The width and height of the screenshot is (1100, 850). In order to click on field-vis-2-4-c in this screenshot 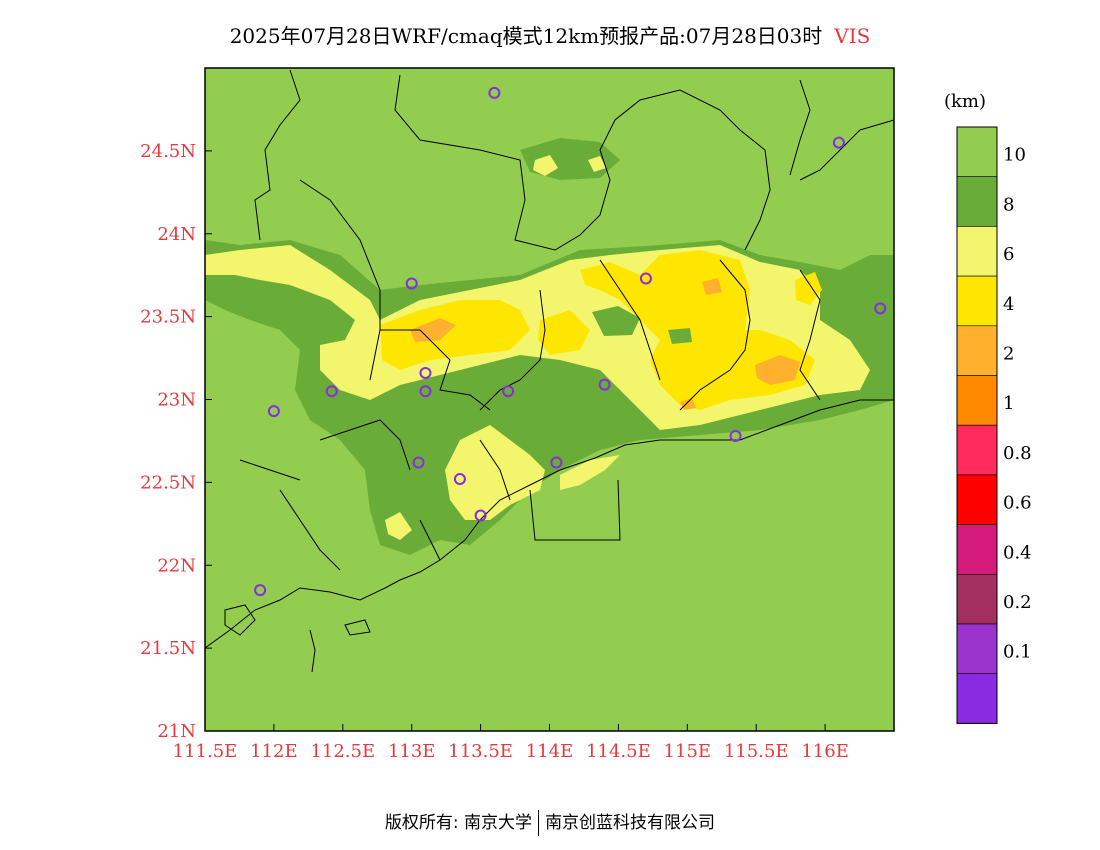, I will do `click(712, 286)`.